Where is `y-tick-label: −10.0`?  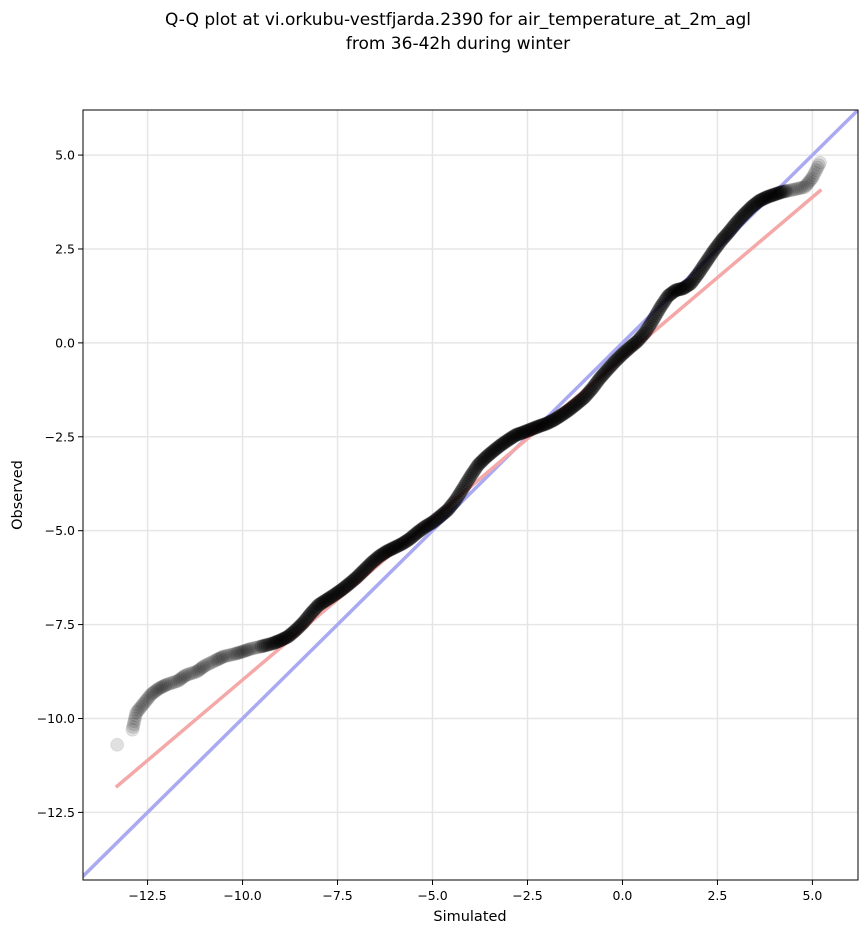
y-tick-label: −10.0 is located at coordinates (56, 718).